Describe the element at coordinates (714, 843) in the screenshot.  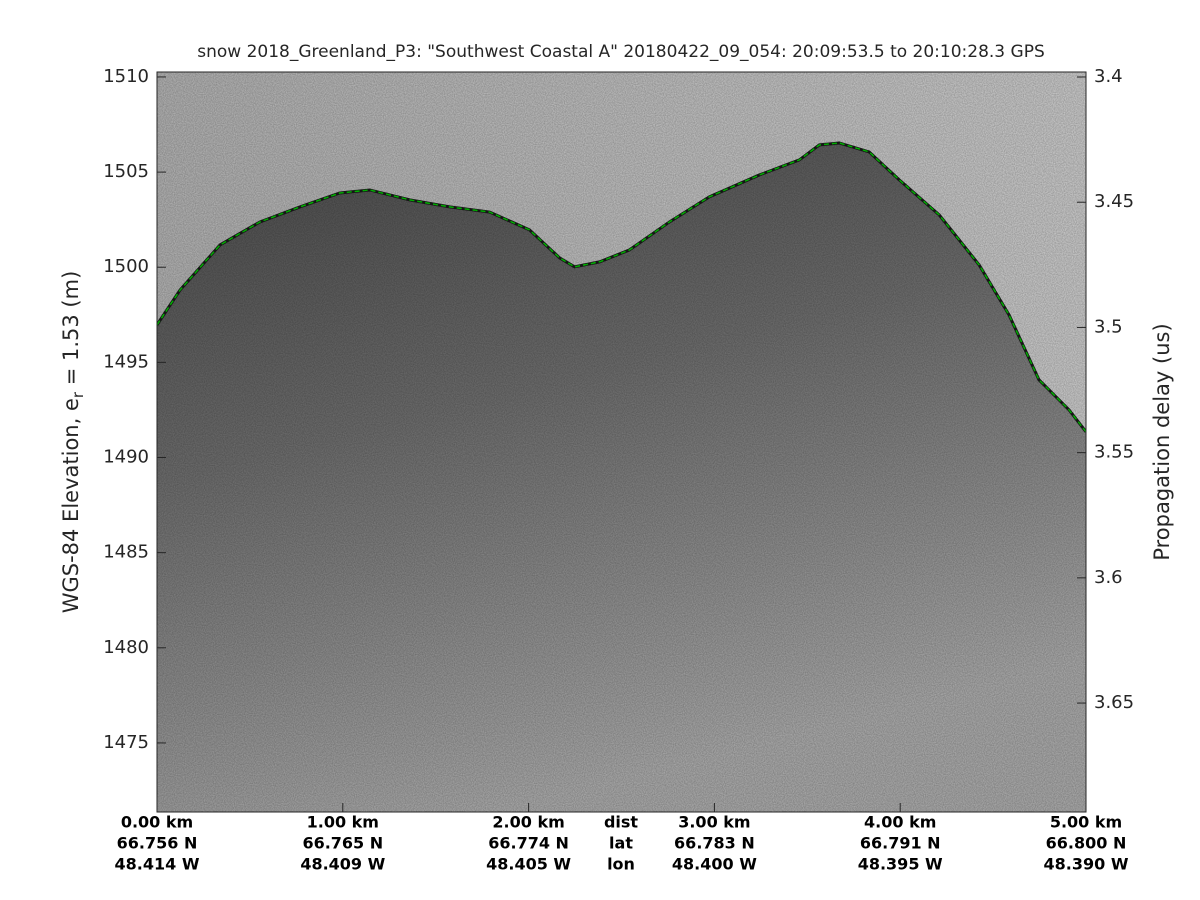
I see `x-tick-lat: 66.783 N` at that location.